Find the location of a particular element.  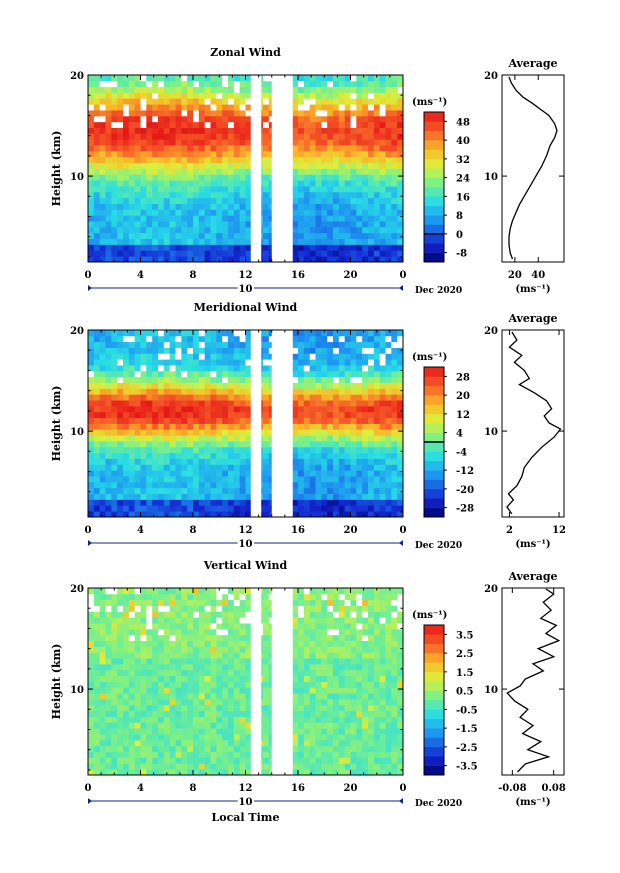

colorbar-tick-label: -8 is located at coordinates (461, 254).